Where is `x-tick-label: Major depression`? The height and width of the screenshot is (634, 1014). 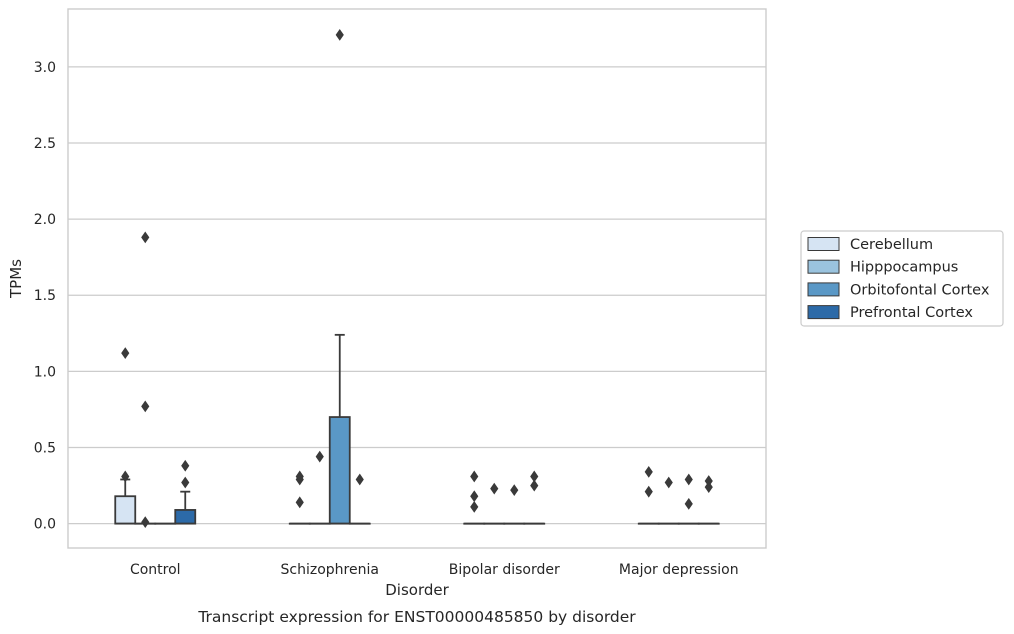 x-tick-label: Major depression is located at coordinates (679, 570).